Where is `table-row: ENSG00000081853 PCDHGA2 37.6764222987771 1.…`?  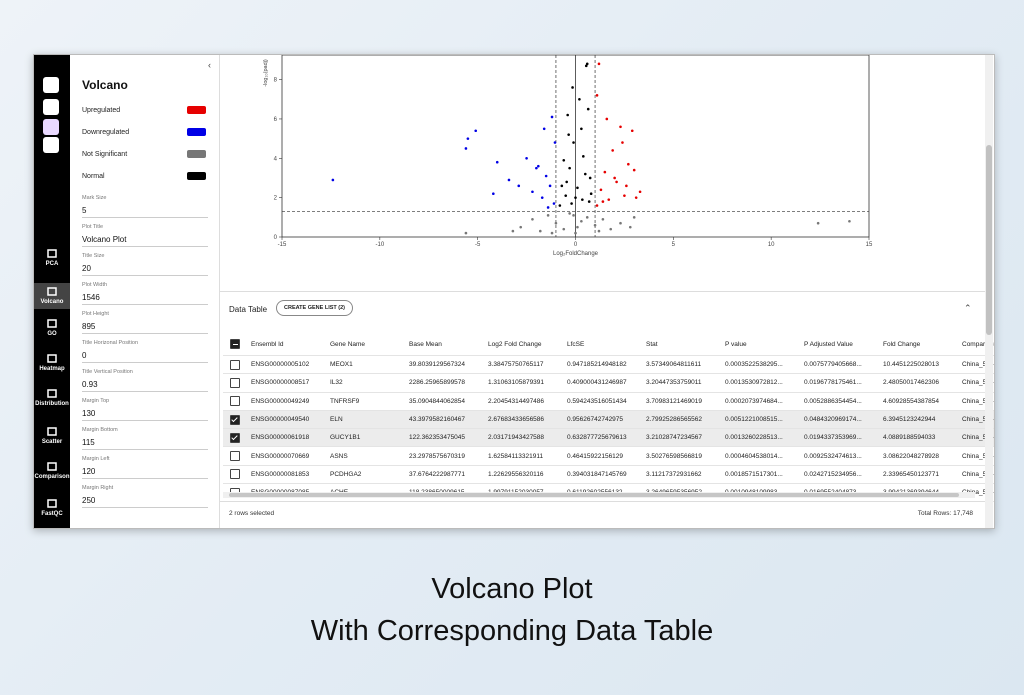 table-row: ENSG00000081853 PCDHGA2 37.6764222987771 1.… is located at coordinates (608, 475).